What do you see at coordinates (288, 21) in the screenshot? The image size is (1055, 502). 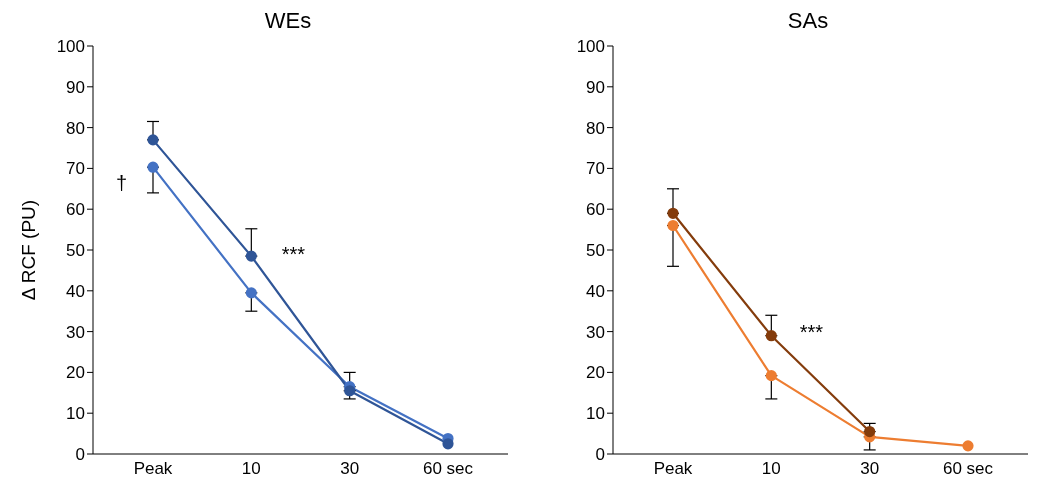 I see `chart-title: WEs` at bounding box center [288, 21].